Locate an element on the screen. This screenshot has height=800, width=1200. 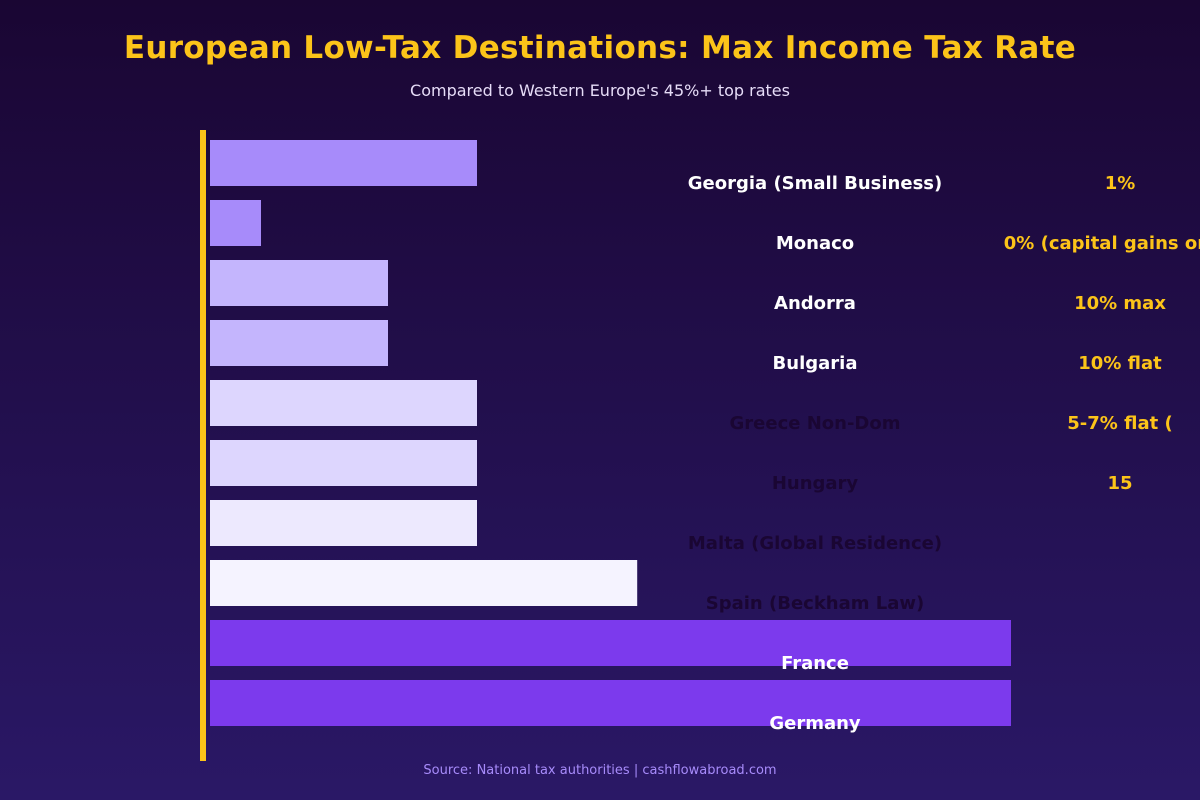
category-label: France is located at coordinates (815, 663).